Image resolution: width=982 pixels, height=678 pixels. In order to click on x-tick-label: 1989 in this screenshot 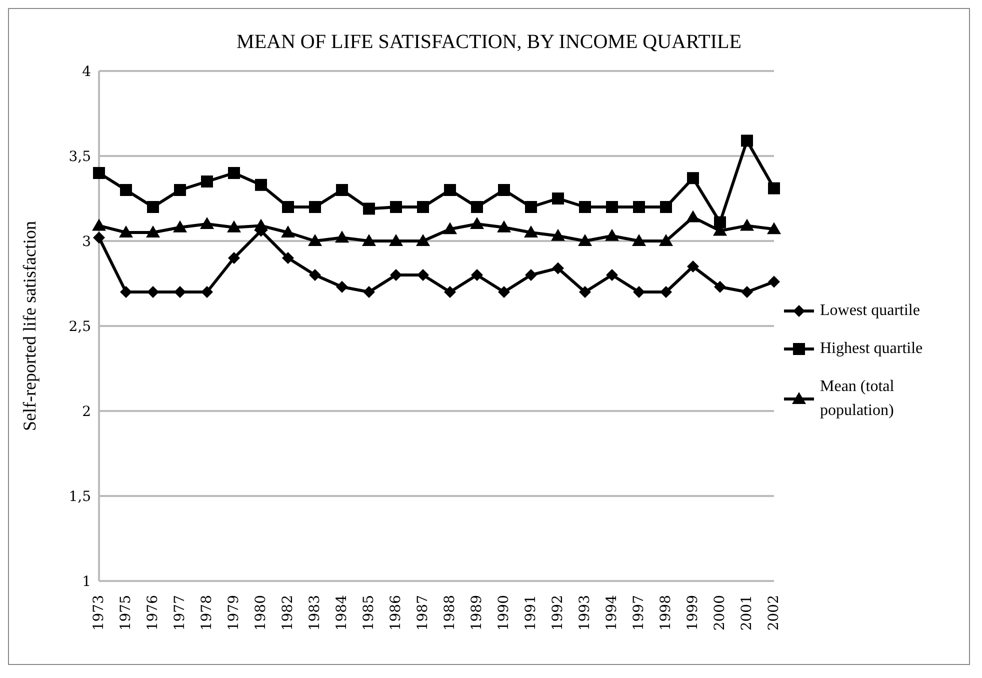, I will do `click(477, 613)`.